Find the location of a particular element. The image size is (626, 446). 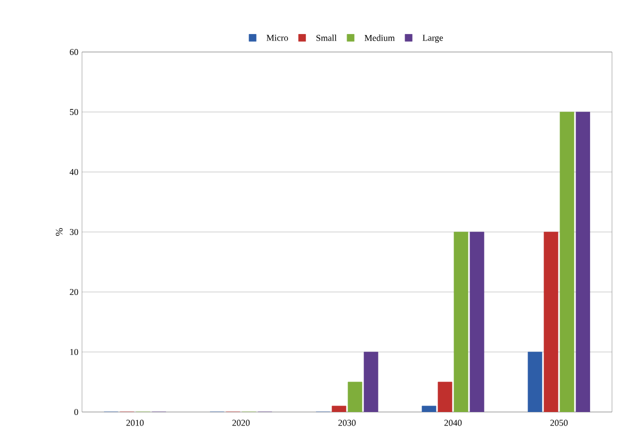

y-tick-label: 50 is located at coordinates (74, 112).